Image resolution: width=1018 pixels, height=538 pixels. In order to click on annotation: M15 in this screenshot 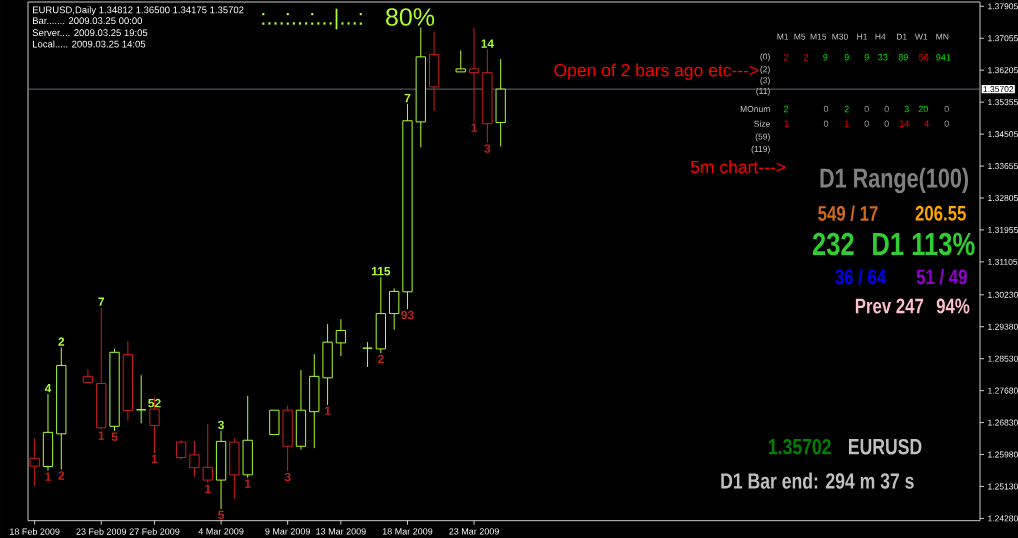, I will do `click(818, 36)`.